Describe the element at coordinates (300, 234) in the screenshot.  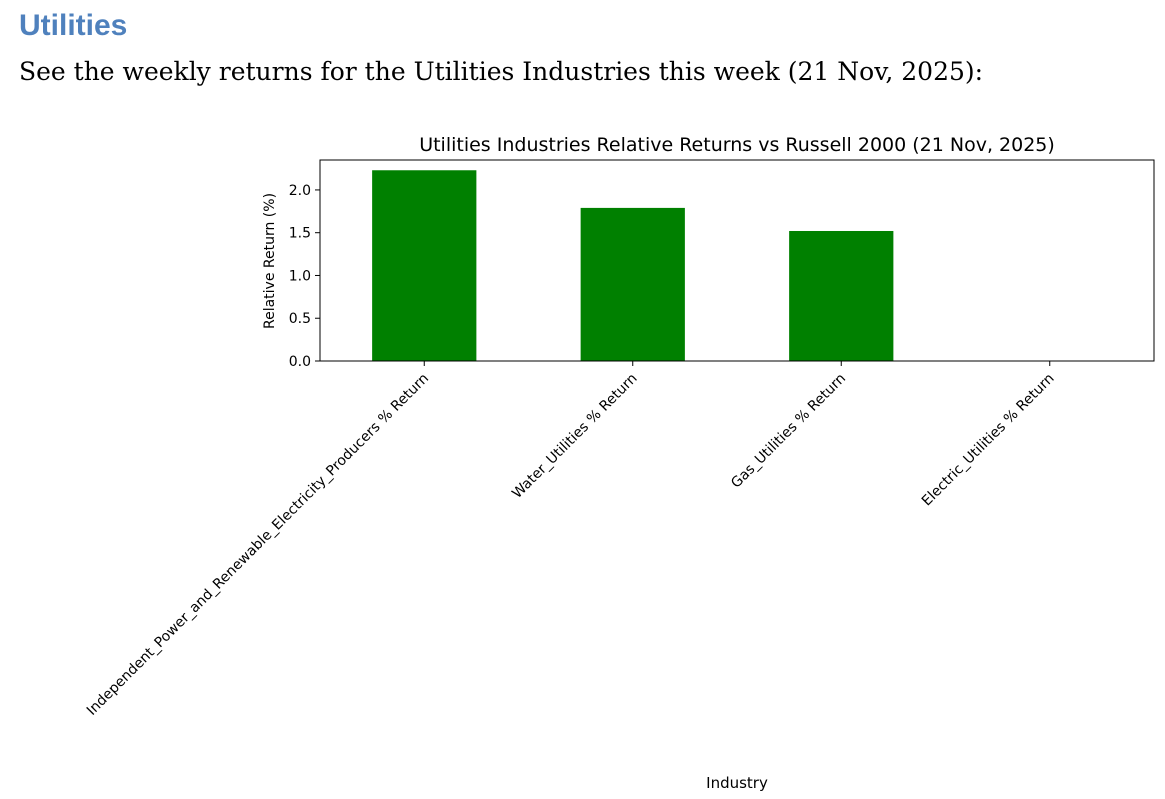
I see `y-tick-label-3: 1.5` at that location.